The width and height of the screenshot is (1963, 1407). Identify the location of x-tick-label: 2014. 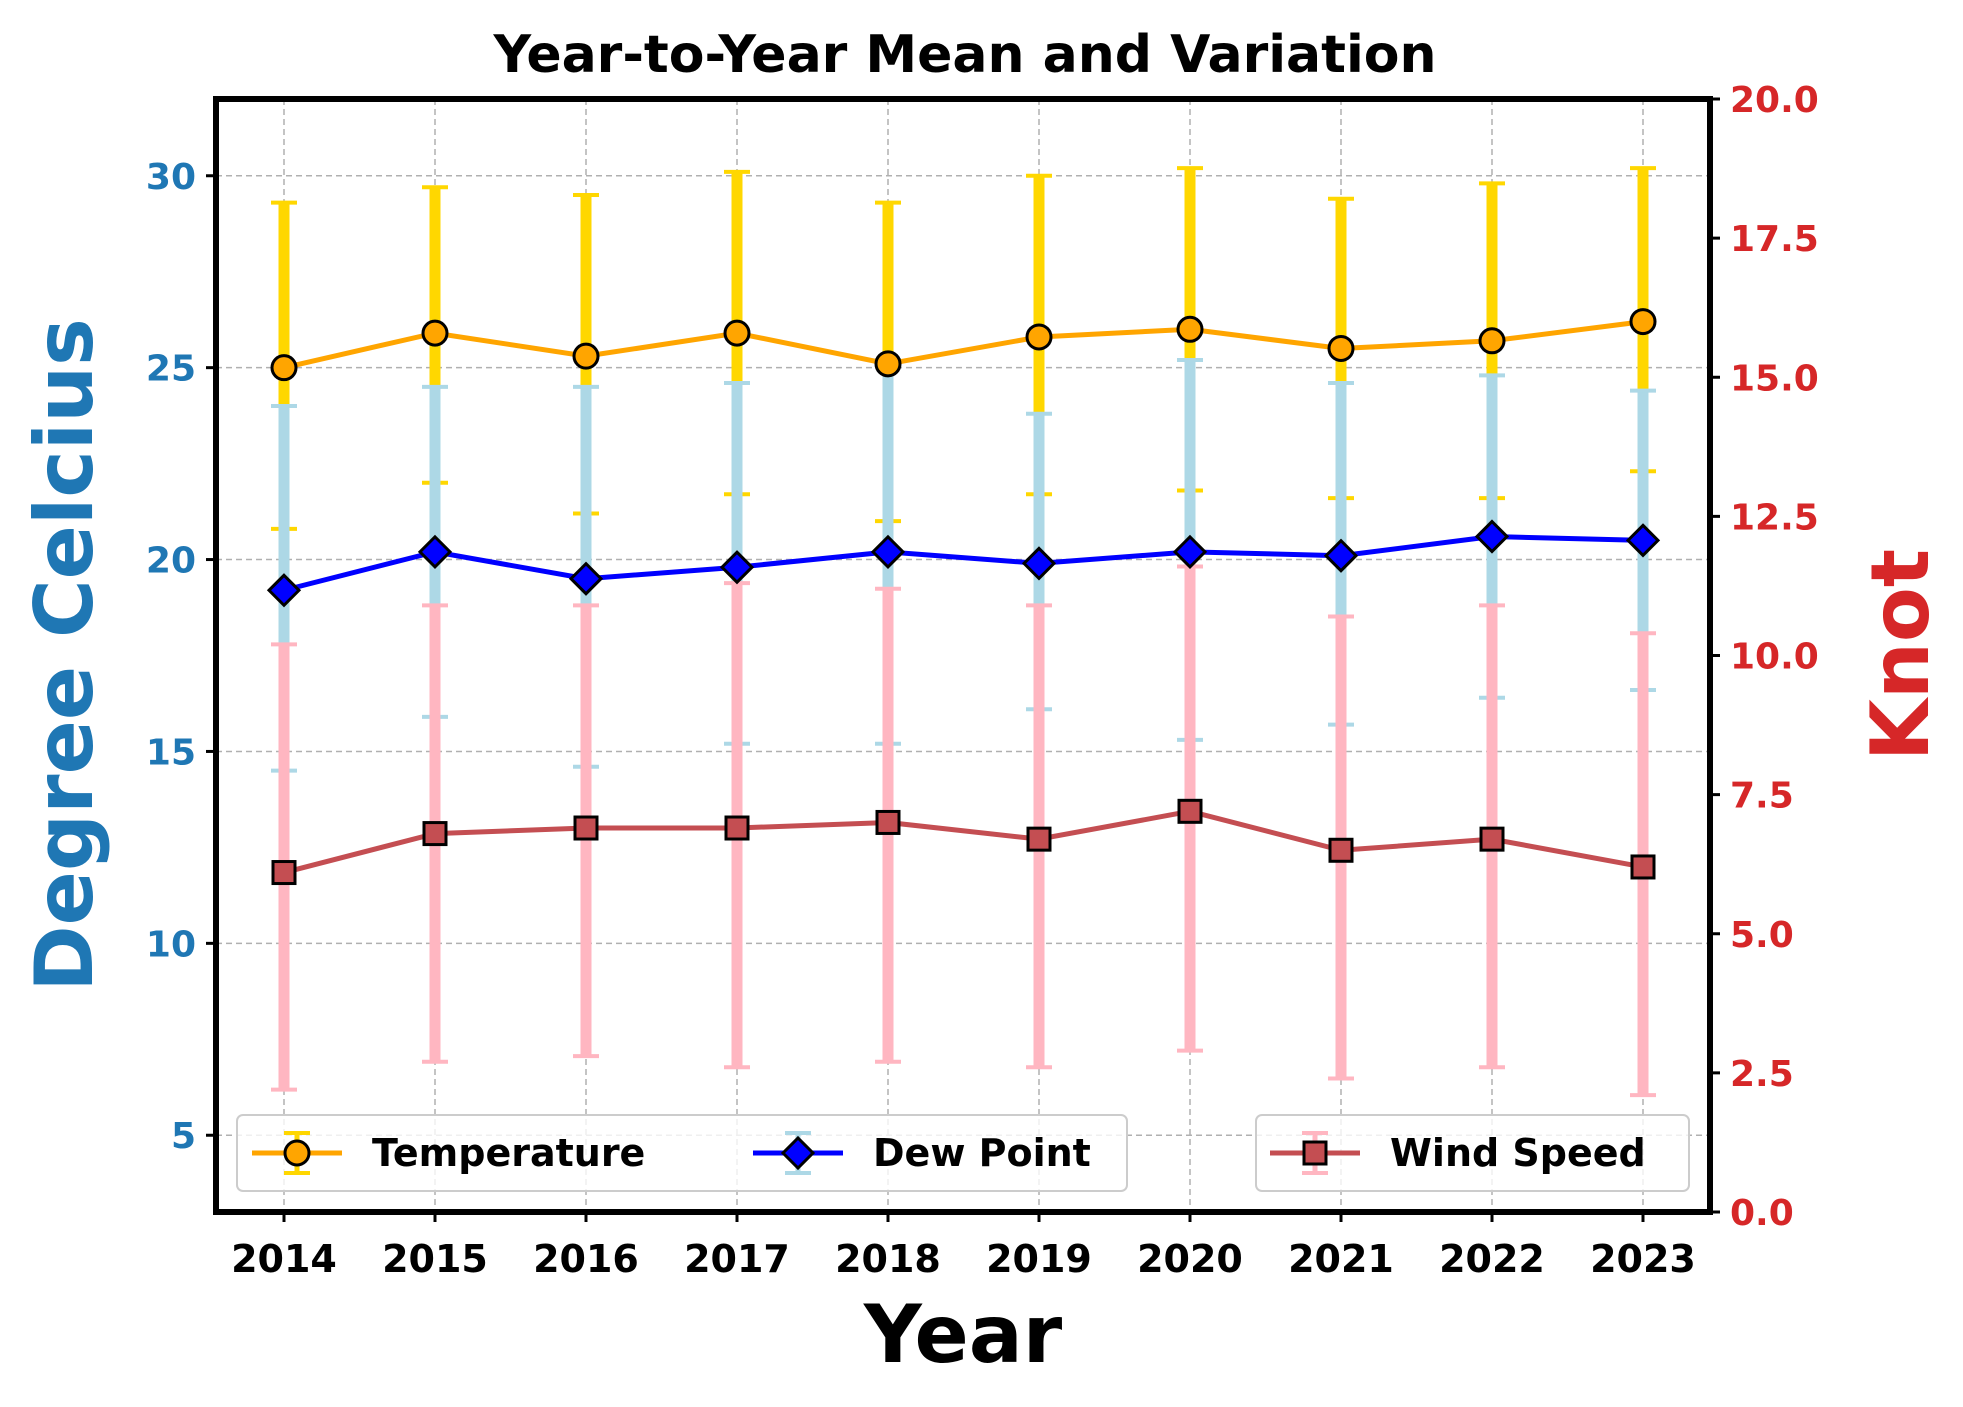
(284, 1259).